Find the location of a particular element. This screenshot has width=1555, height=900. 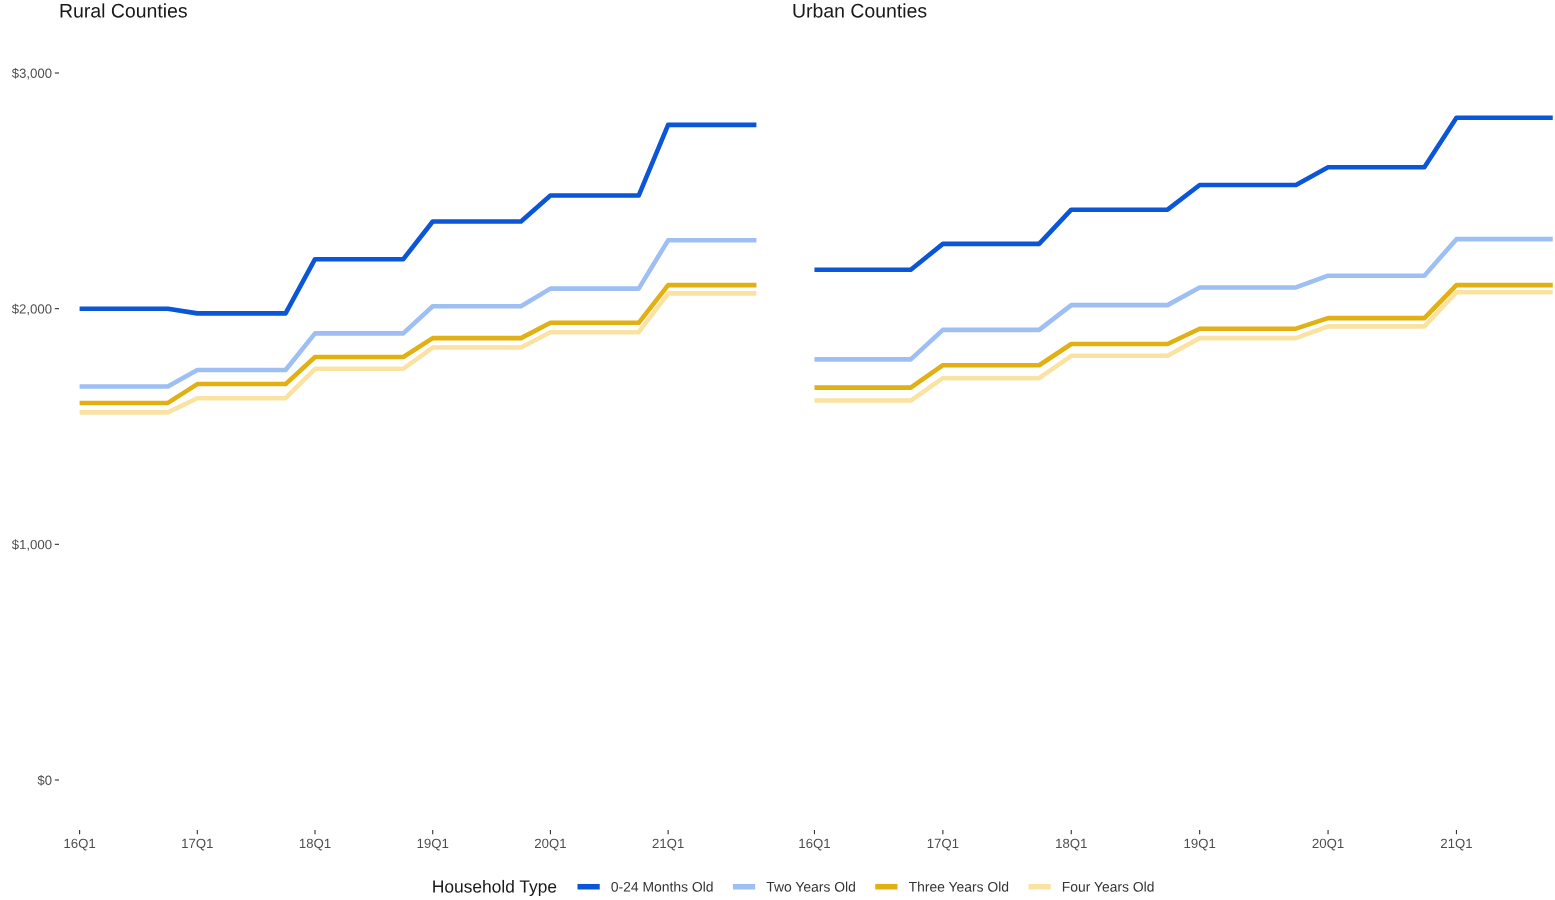

legend-title: Household Type is located at coordinates (495, 888).